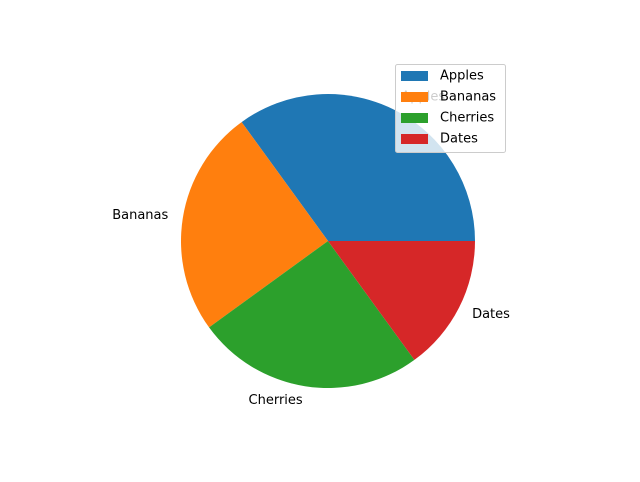 The height and width of the screenshot is (482, 640). I want to click on legend-swatch-bananas, so click(414, 97).